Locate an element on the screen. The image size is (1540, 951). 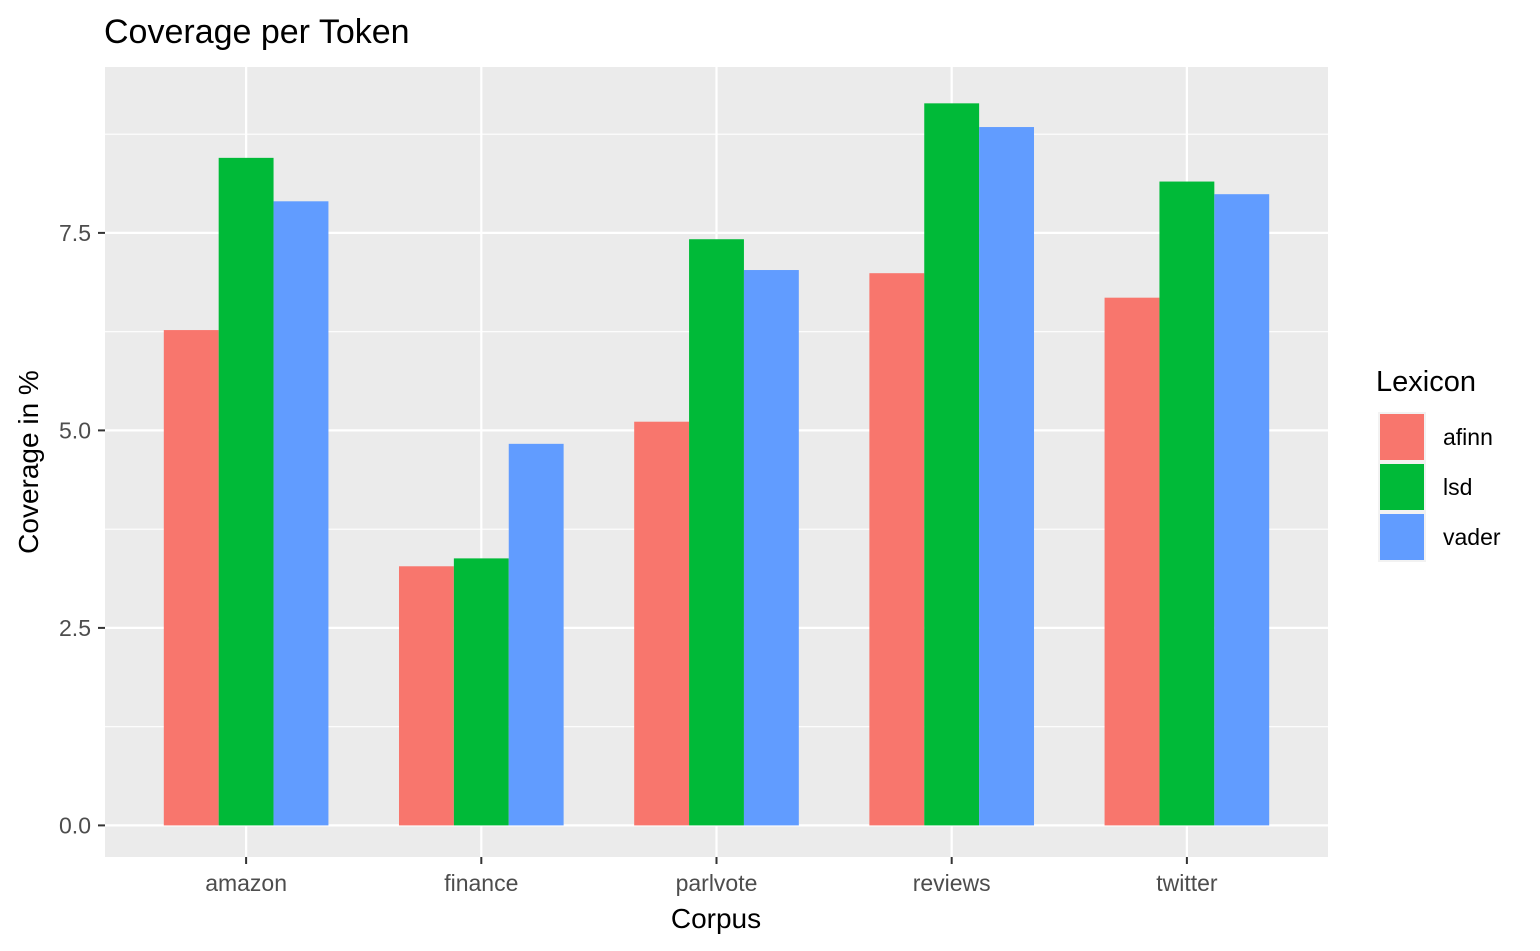
legend-label-afinn: afinn is located at coordinates (1468, 437).